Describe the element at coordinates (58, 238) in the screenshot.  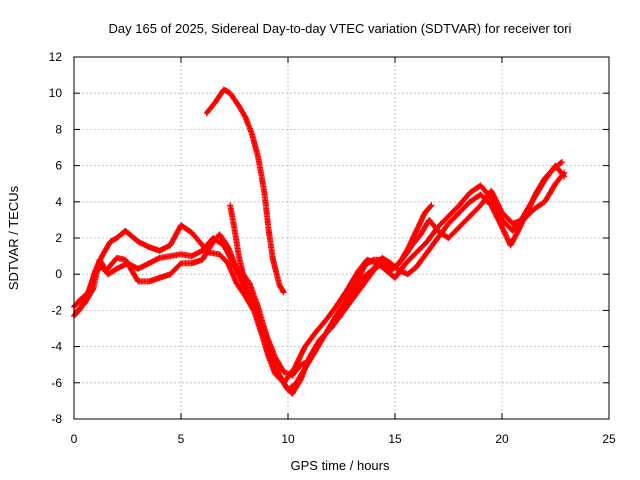
I see `y-tick-label: 2` at that location.